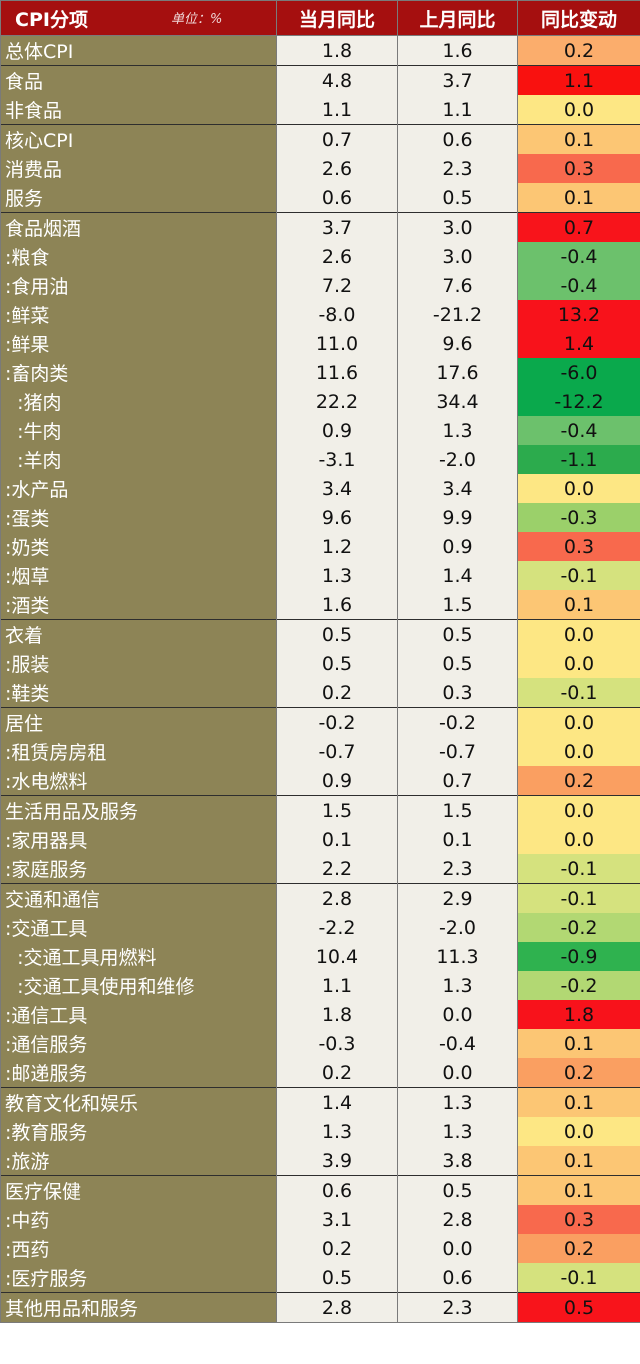 The image size is (640, 1364). I want to click on table-row: 医疗保健 0.6 0.5 0.1, so click(320, 1190).